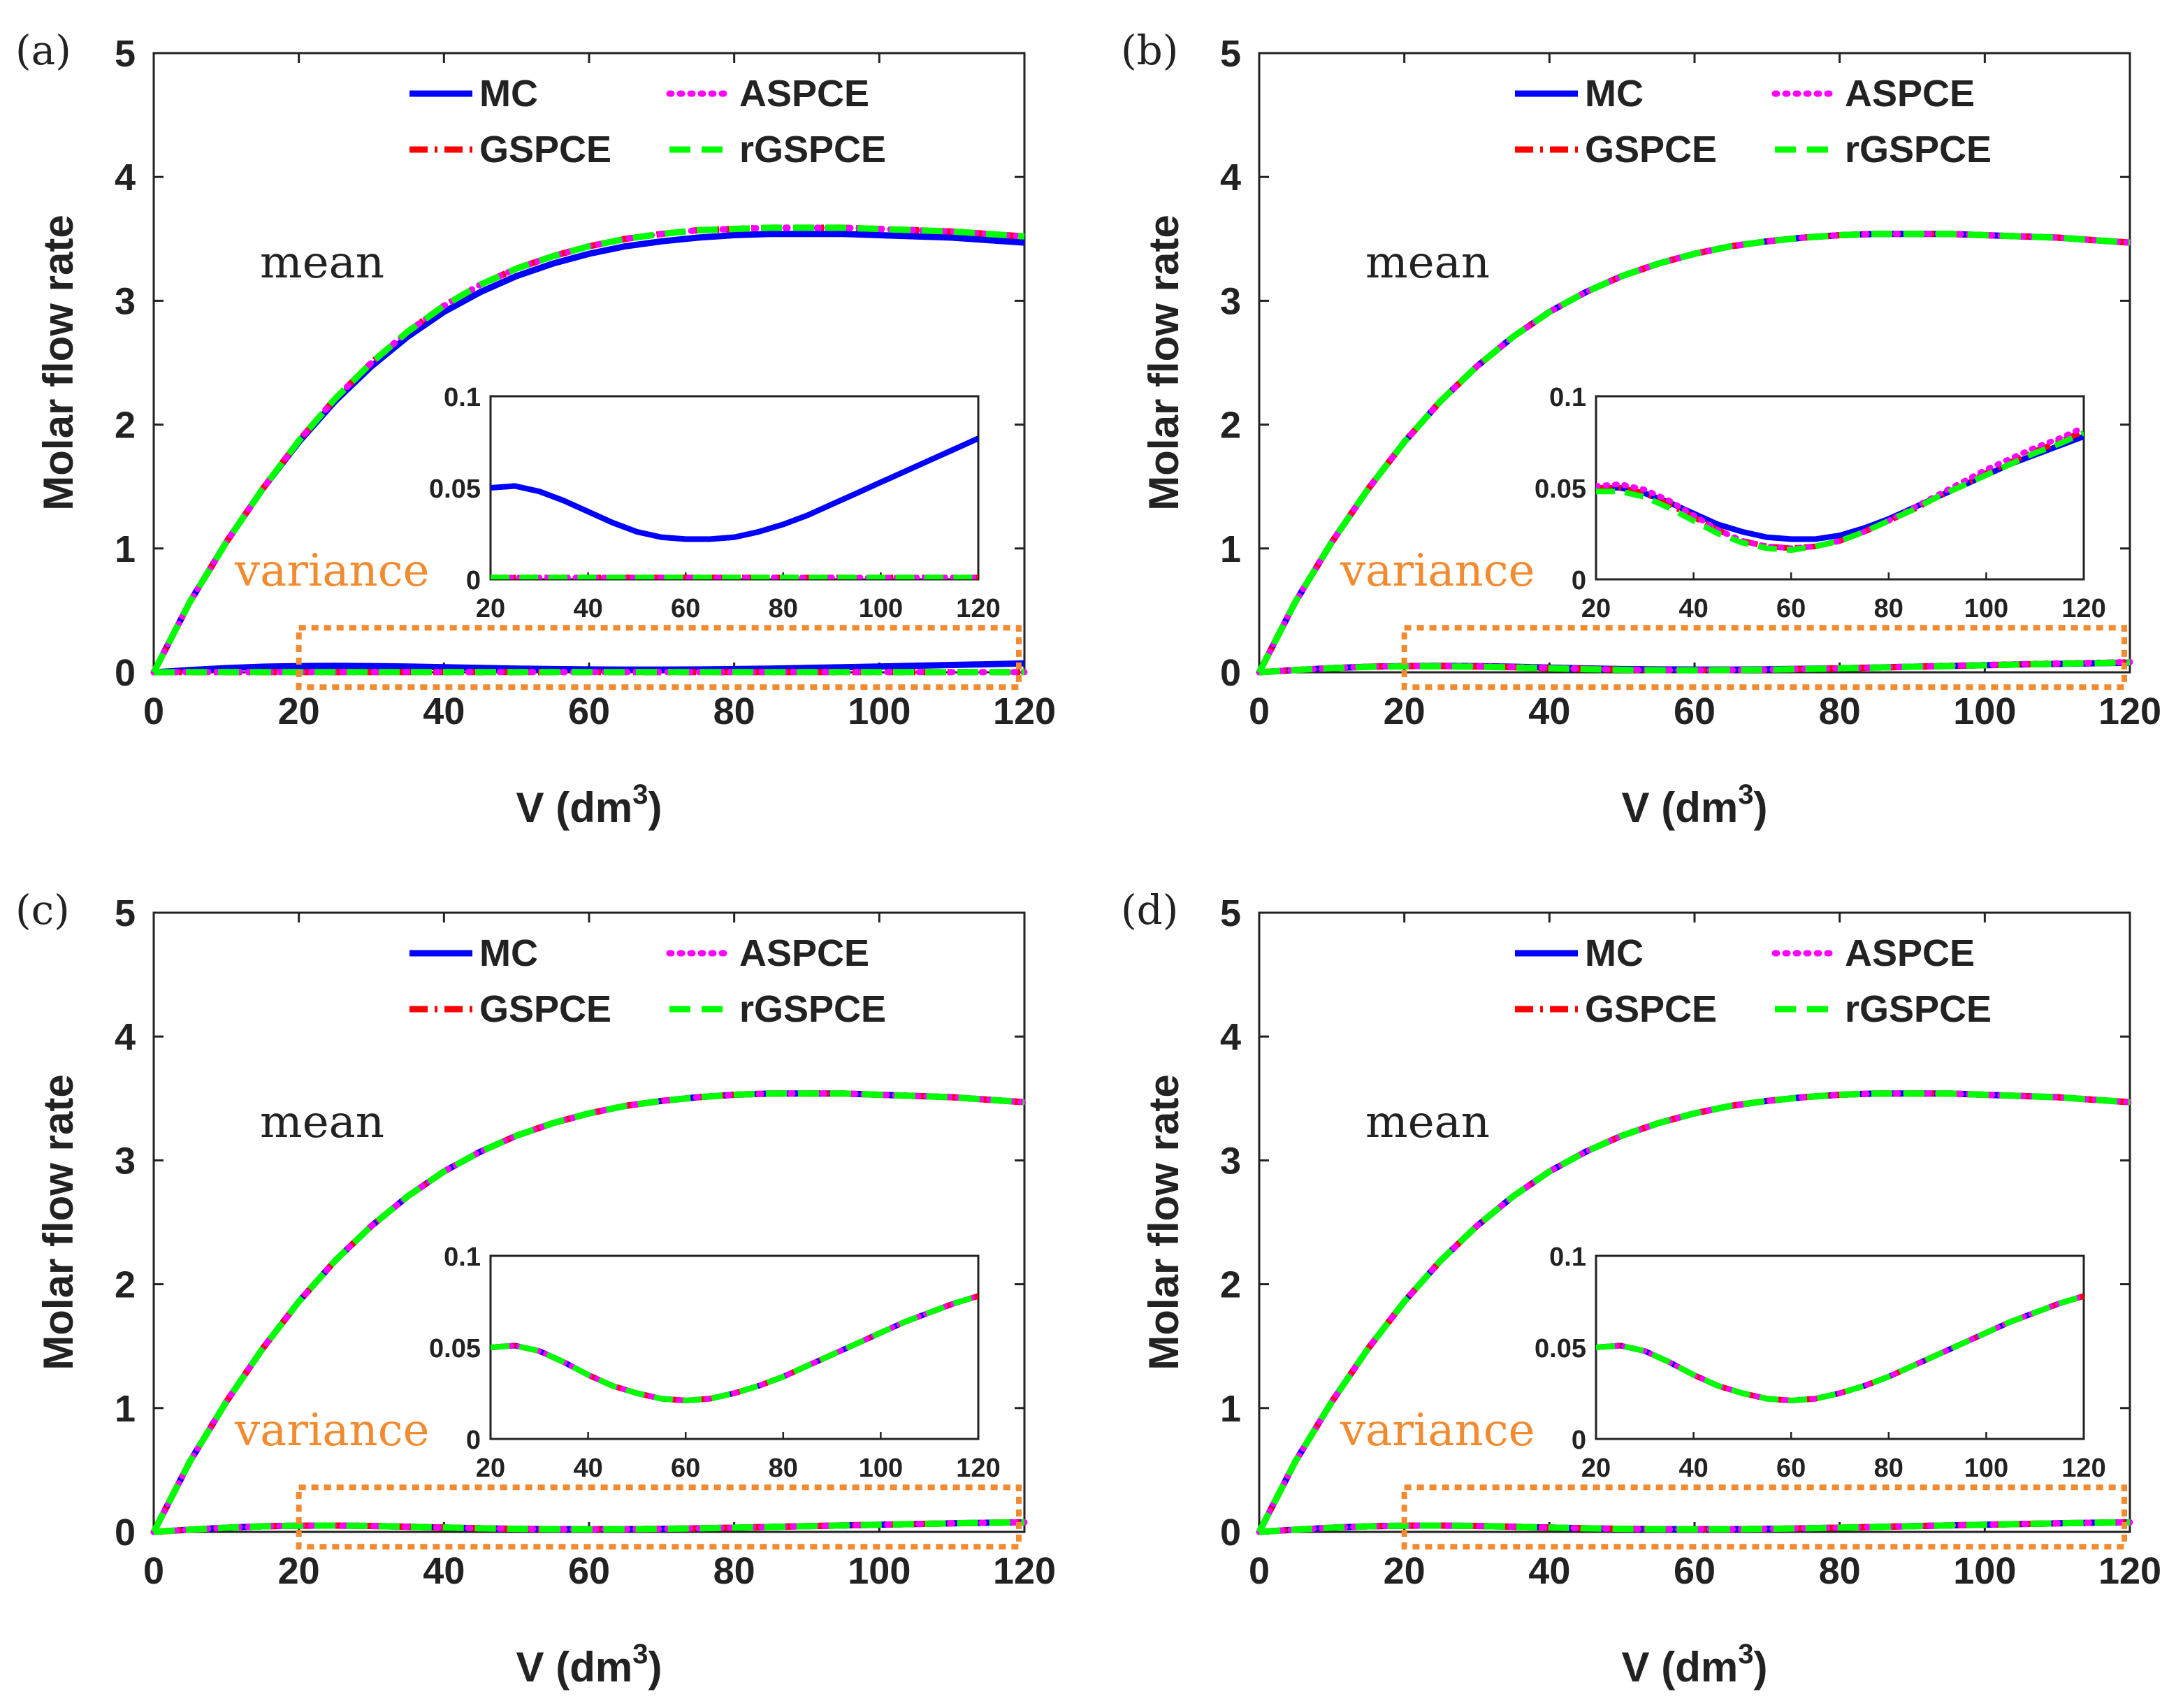 The image size is (2183, 1708). Describe the element at coordinates (574, 1667) in the screenshot. I see `x-axis-label-text: V (dm` at that location.